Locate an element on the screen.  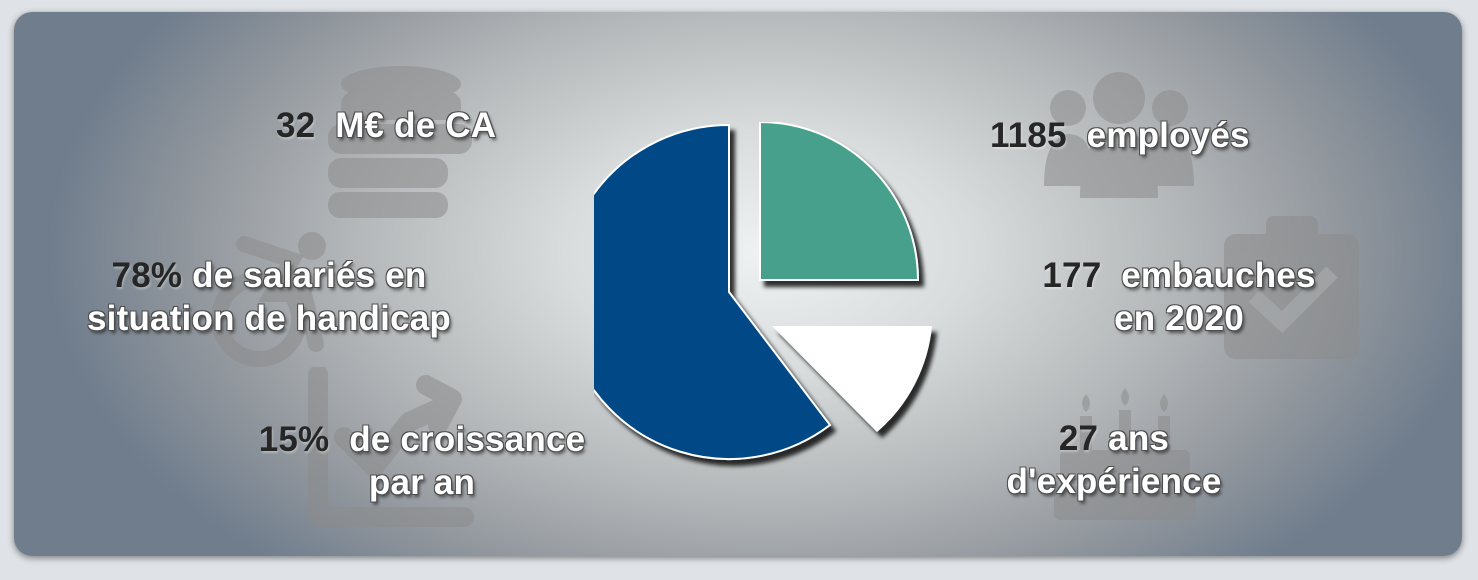
stat-growth-label-1: de croissance is located at coordinates (467, 439).